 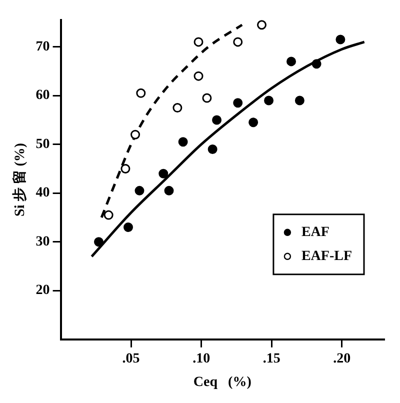 What do you see at coordinates (43, 242) in the screenshot?
I see `y-tick-label: 30` at bounding box center [43, 242].